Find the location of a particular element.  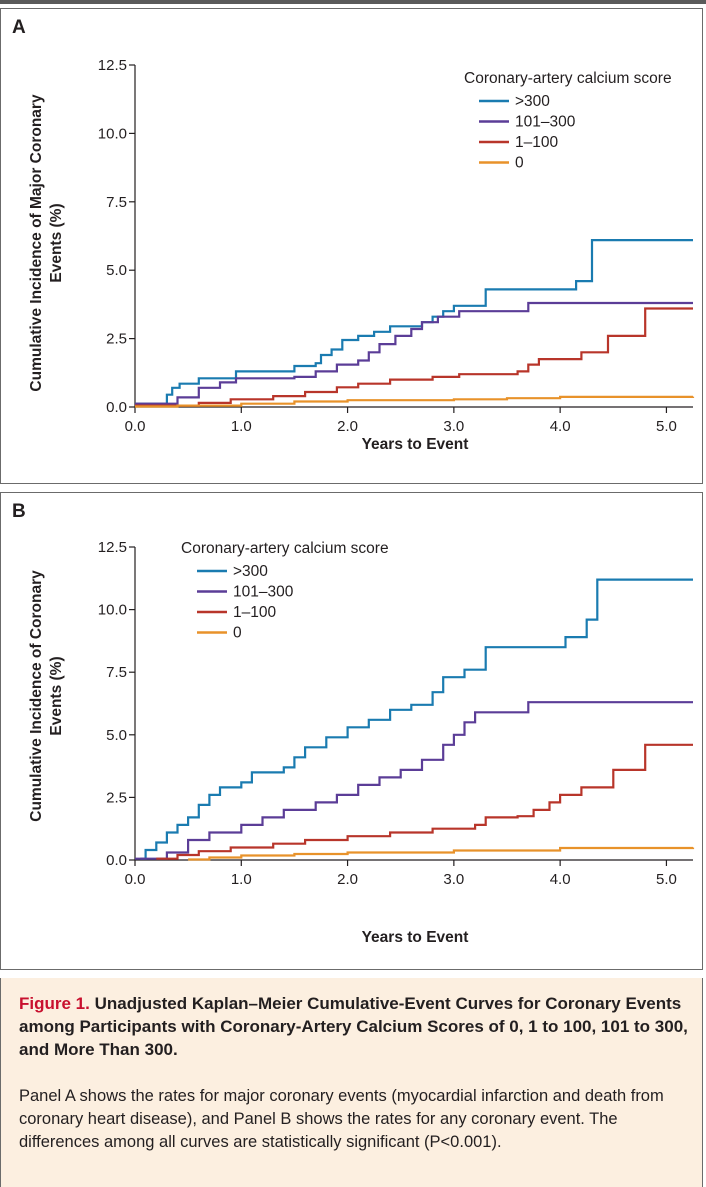

y-axis-title: Cumulative Incidence of Major Coronary is located at coordinates (36, 243).